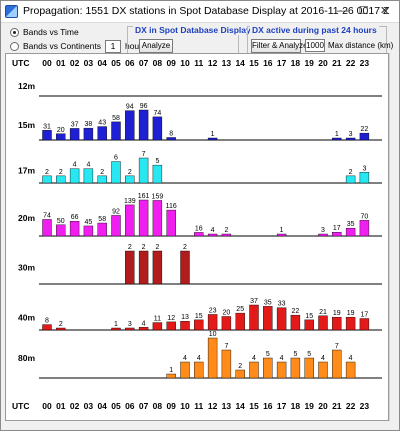 The image size is (400, 431). What do you see at coordinates (323, 63) in the screenshot?
I see `top-axis-tick-20: 20` at bounding box center [323, 63].